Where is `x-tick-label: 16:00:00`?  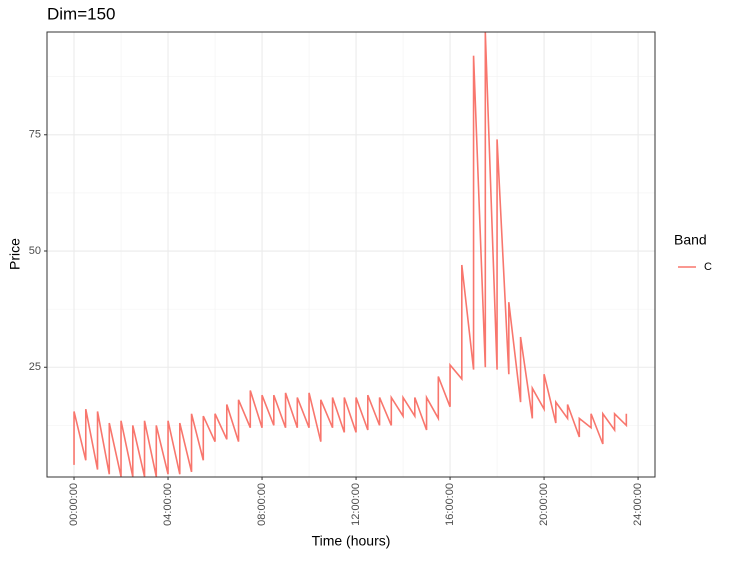
x-tick-label: 16:00:00 is located at coordinates (450, 504).